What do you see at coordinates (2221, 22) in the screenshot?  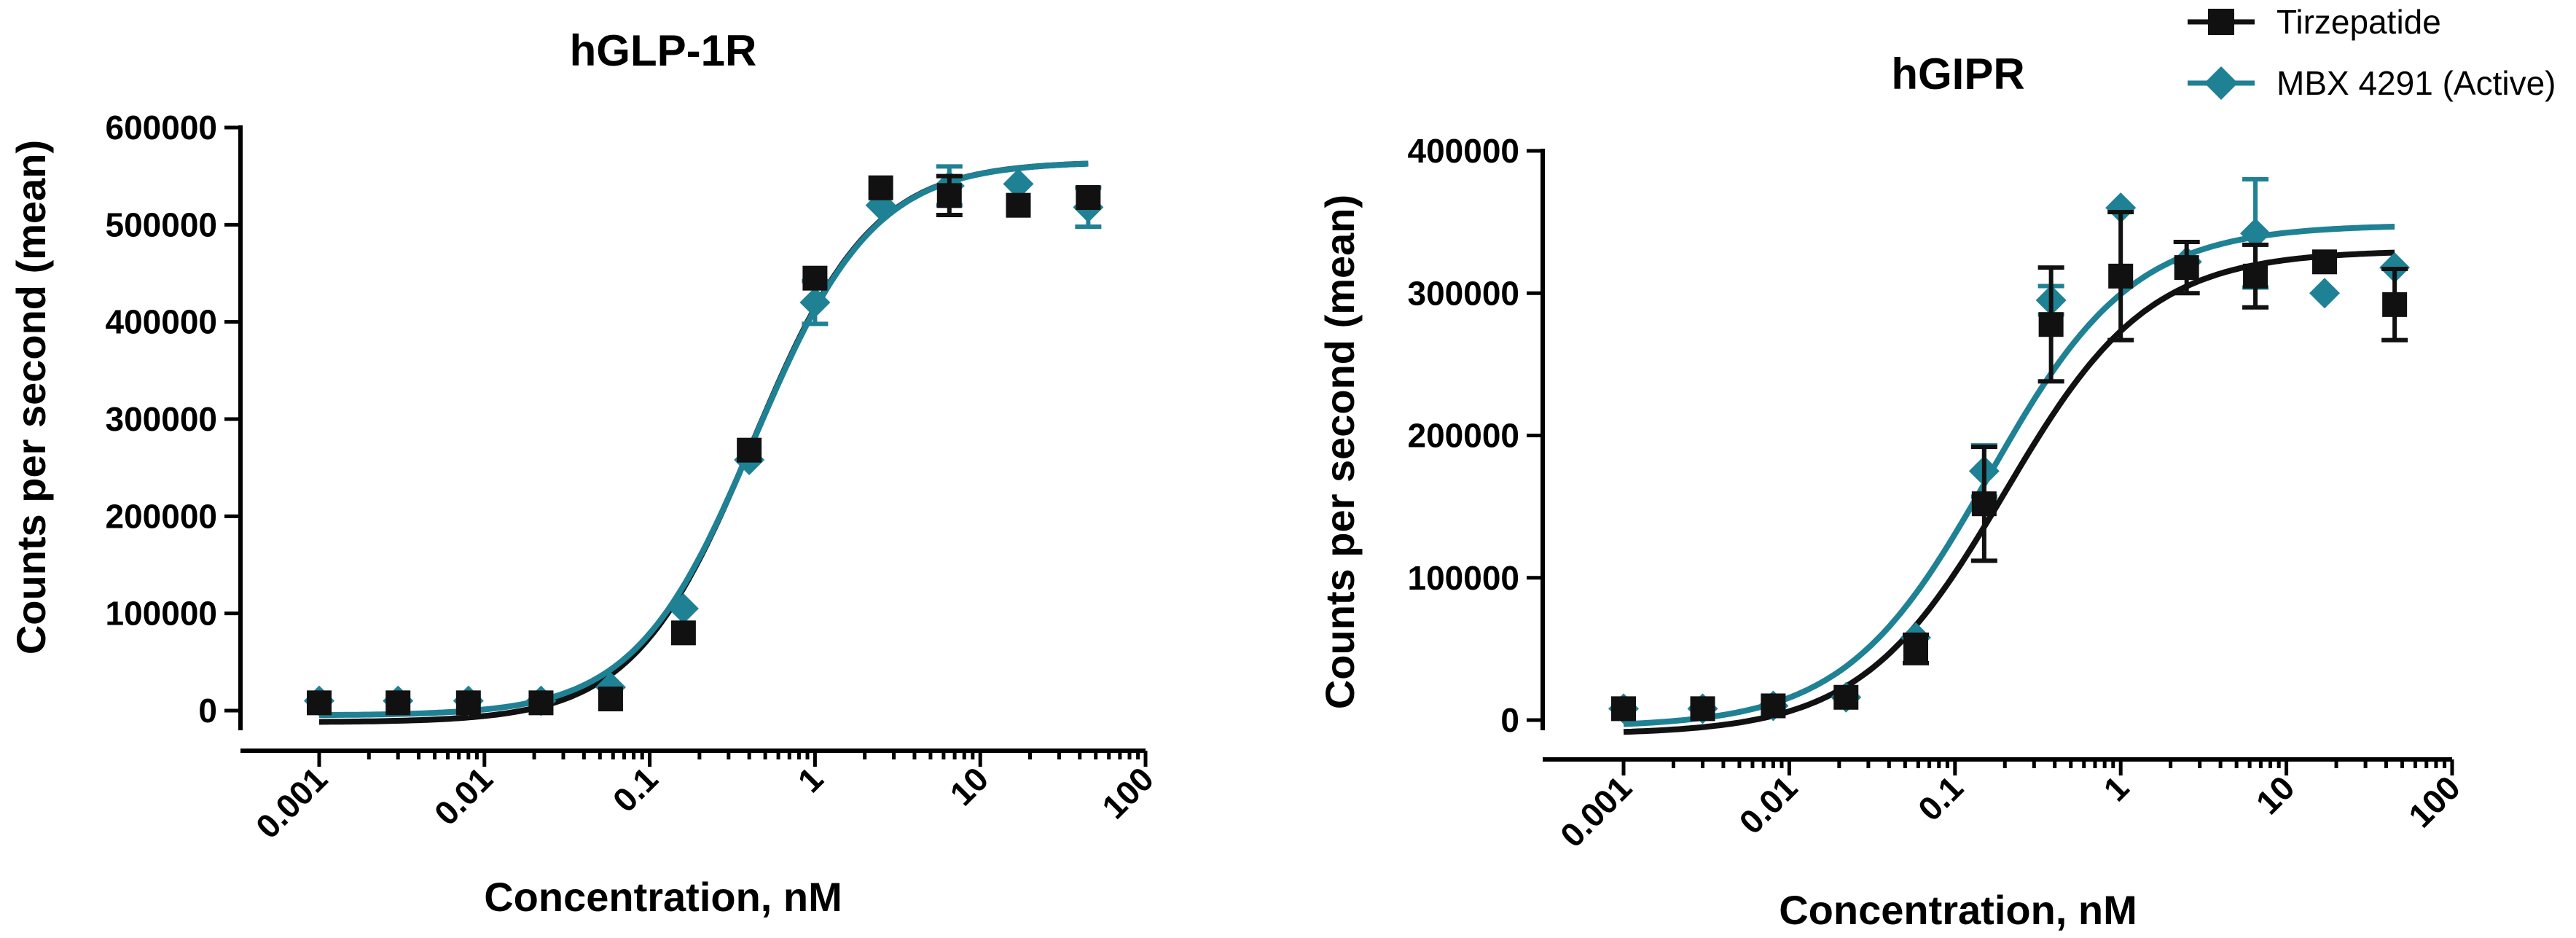 I see `legend-marker-square` at bounding box center [2221, 22].